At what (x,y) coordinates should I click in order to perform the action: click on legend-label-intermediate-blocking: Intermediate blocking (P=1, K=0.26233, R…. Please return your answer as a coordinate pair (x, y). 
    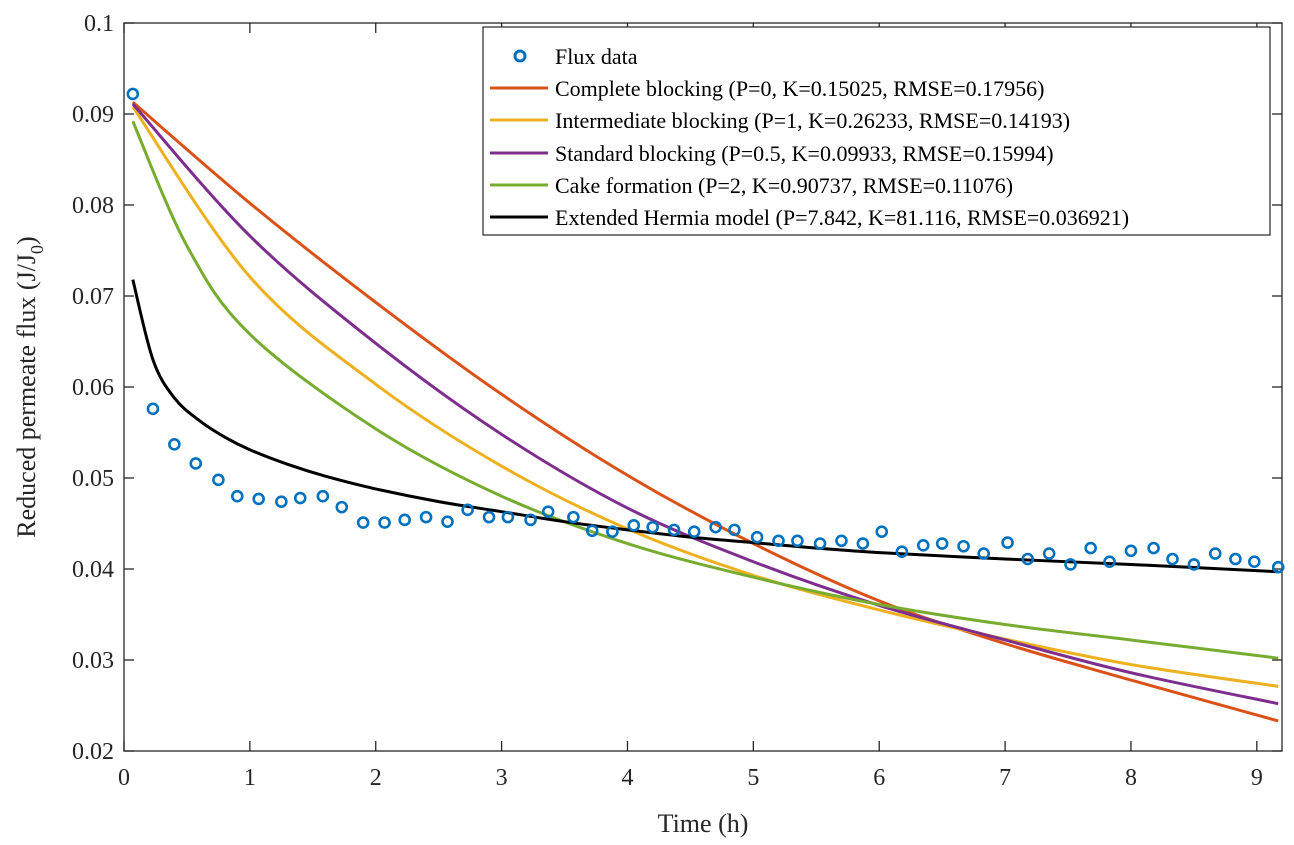
    Looking at the image, I should click on (812, 120).